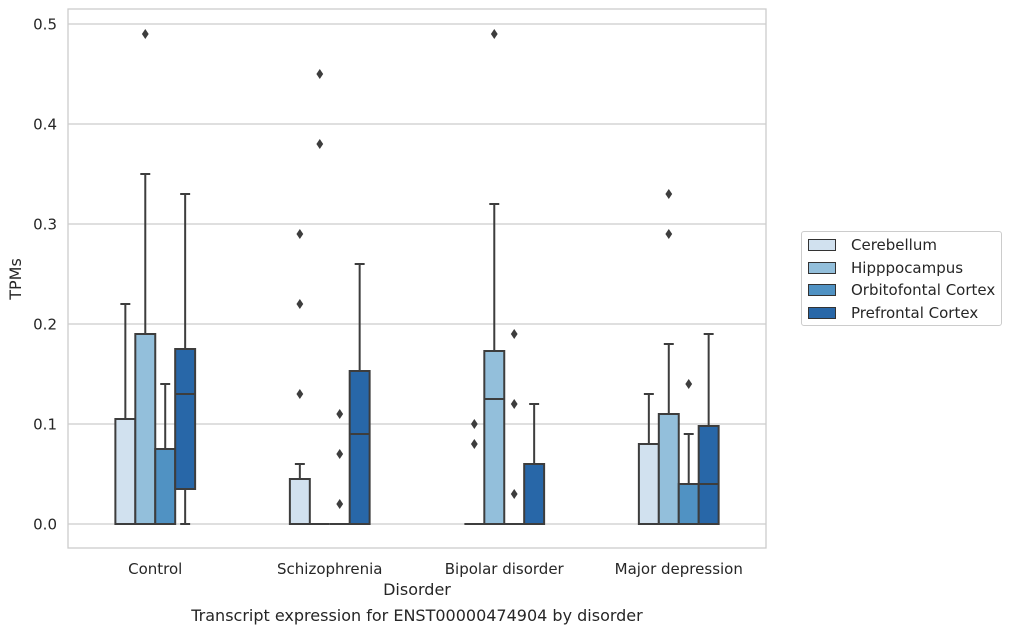  I want to click on y-tick-label: 0.4, so click(45, 125).